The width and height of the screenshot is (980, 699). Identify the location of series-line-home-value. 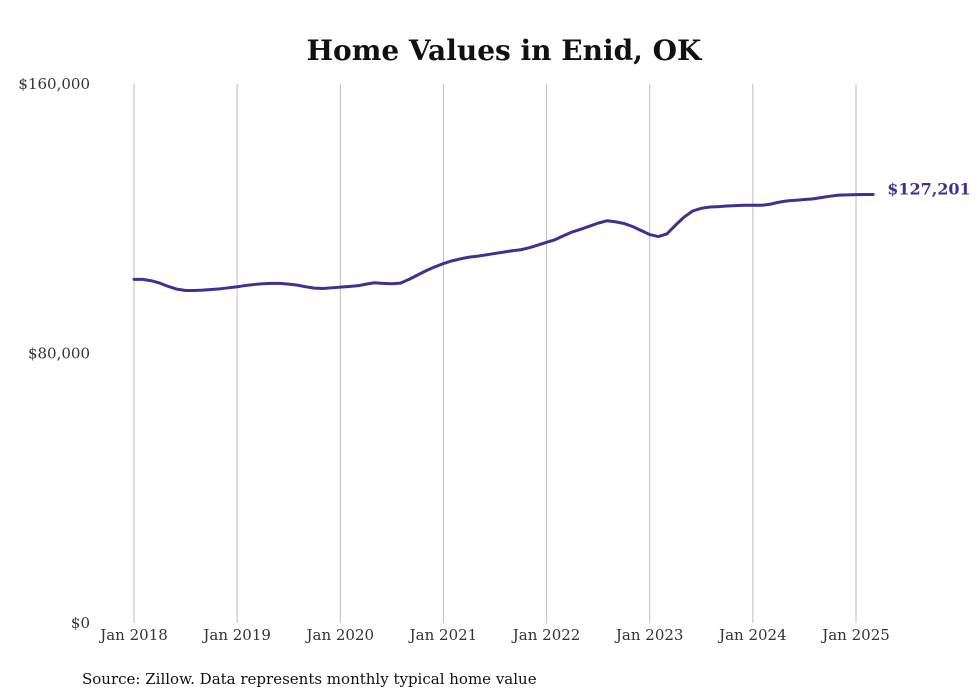
(503, 242).